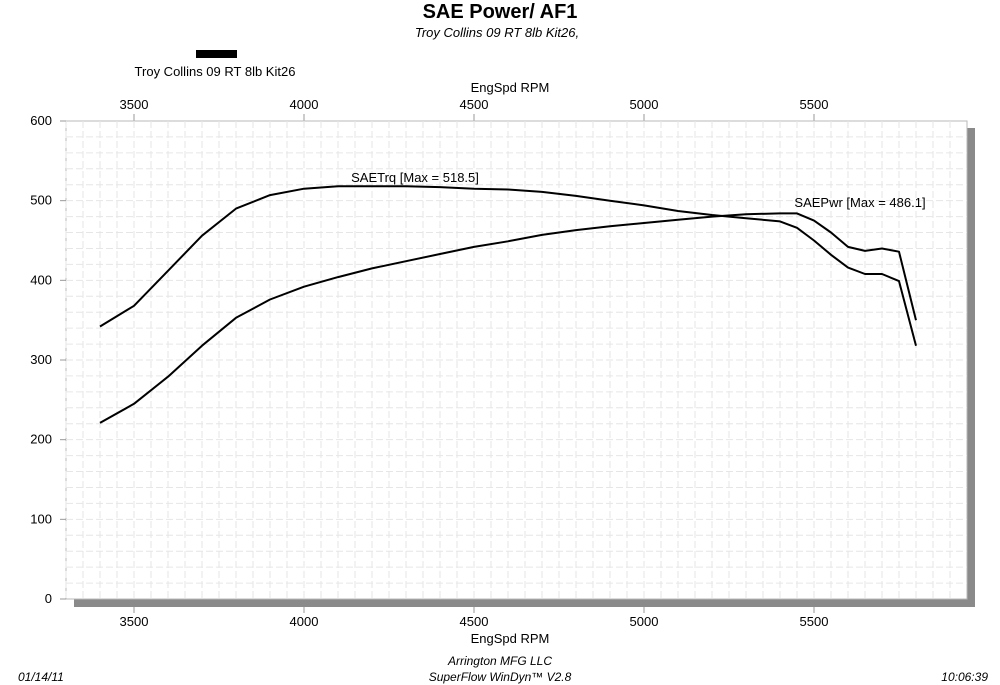  Describe the element at coordinates (41, 200) in the screenshot. I see `y-tick-label: 500` at that location.